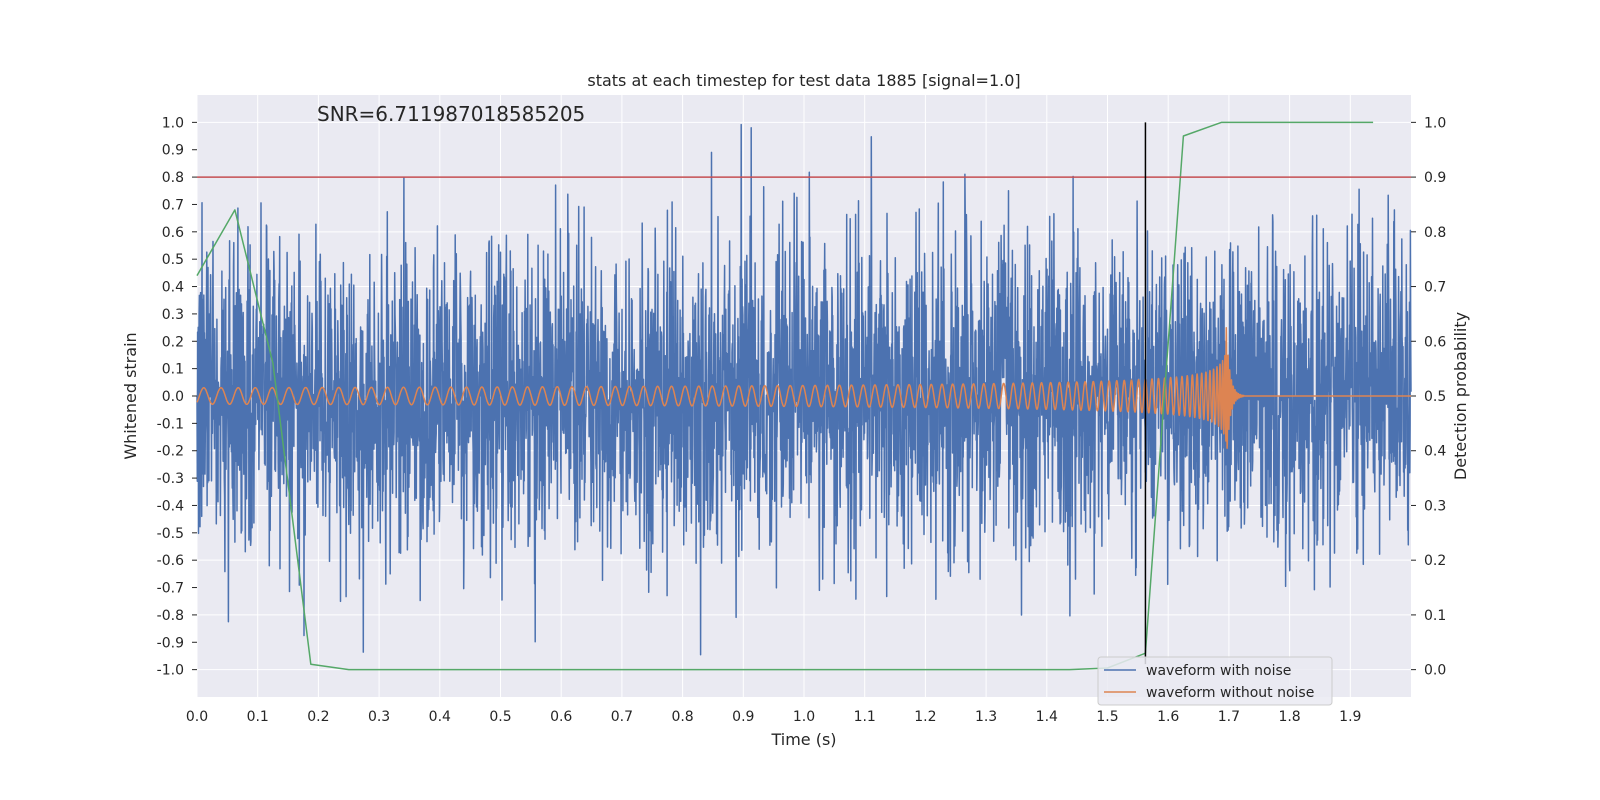 The height and width of the screenshot is (800, 1600). What do you see at coordinates (1435, 342) in the screenshot?
I see `y2-tick-label: 0.6` at bounding box center [1435, 342].